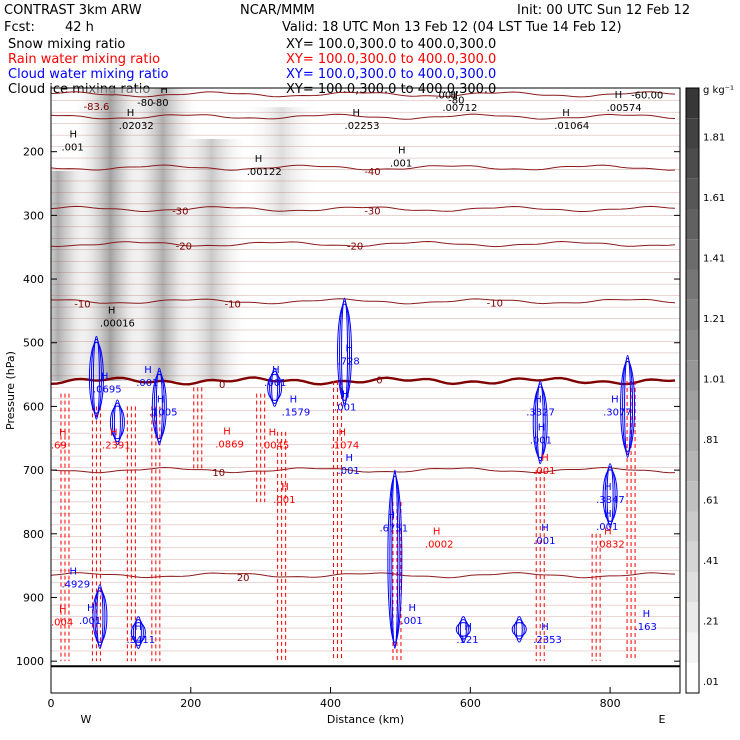 The height and width of the screenshot is (740, 740). What do you see at coordinates (96, 107) in the screenshot?
I see `temperature-label: -83.6` at bounding box center [96, 107].